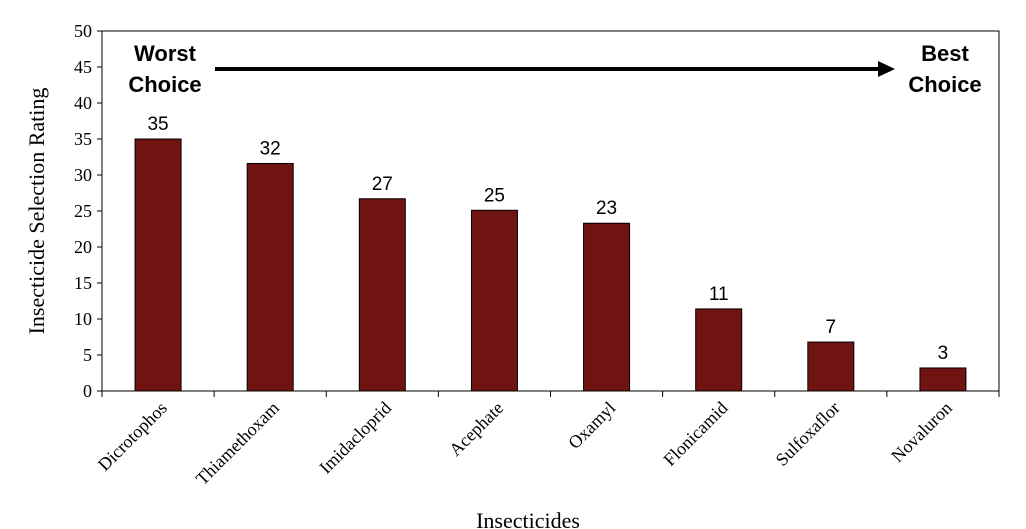 The width and height of the screenshot is (1026, 529). I want to click on worst-label-line2: Choice, so click(164, 84).